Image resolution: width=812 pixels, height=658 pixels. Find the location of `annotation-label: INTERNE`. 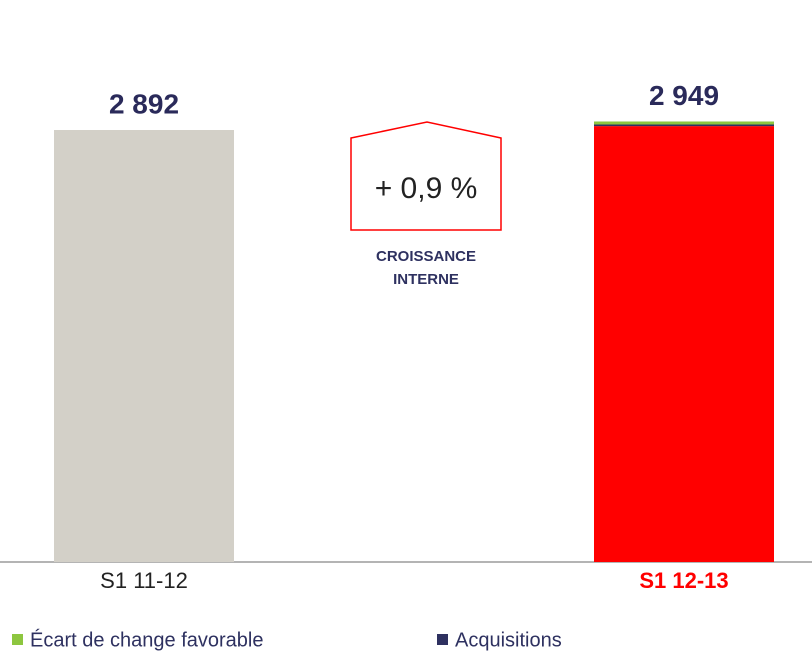

annotation-label: INTERNE is located at coordinates (426, 279).